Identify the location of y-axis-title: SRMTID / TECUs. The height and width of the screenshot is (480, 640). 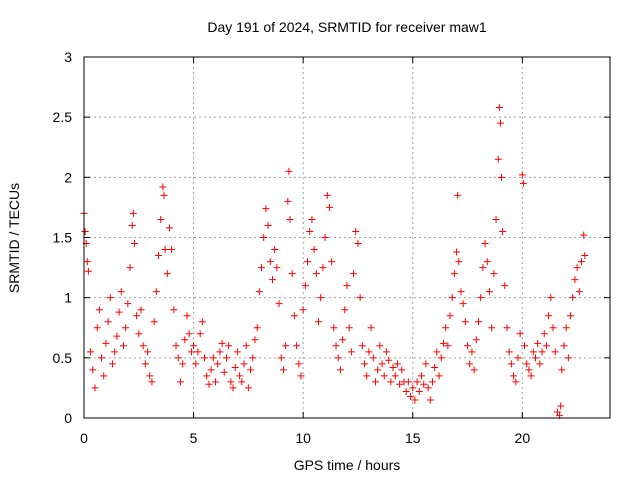
(14, 238).